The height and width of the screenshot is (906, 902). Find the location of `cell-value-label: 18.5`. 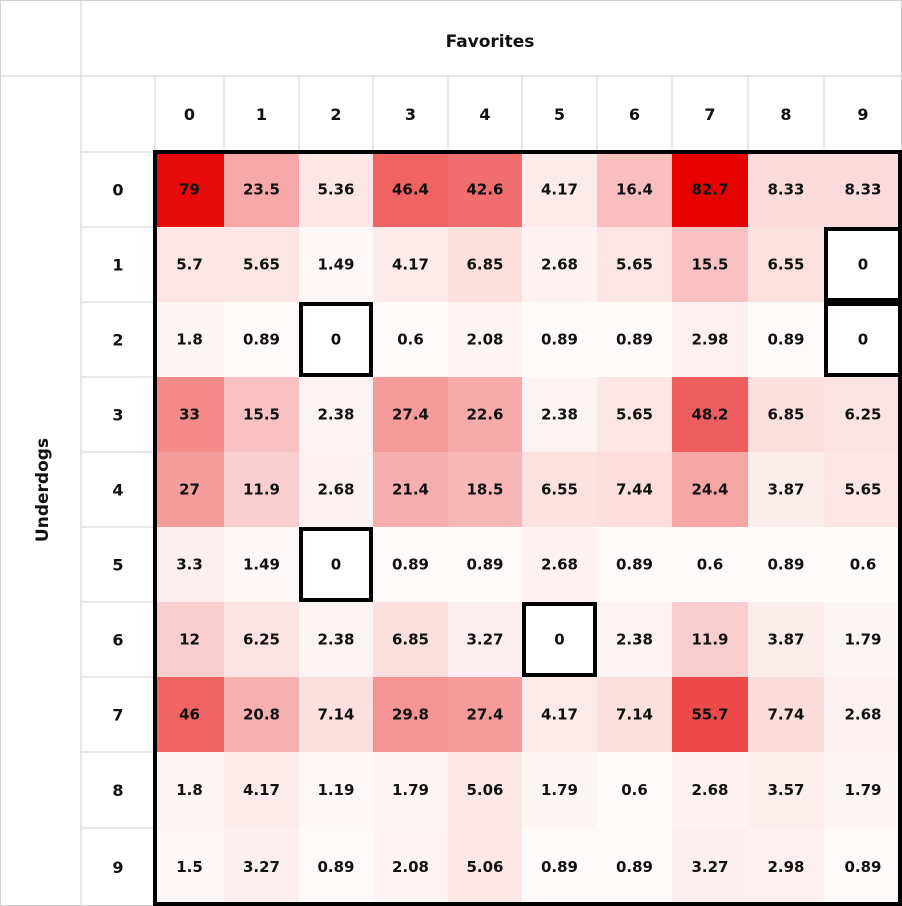

cell-value-label: 18.5 is located at coordinates (484, 490).